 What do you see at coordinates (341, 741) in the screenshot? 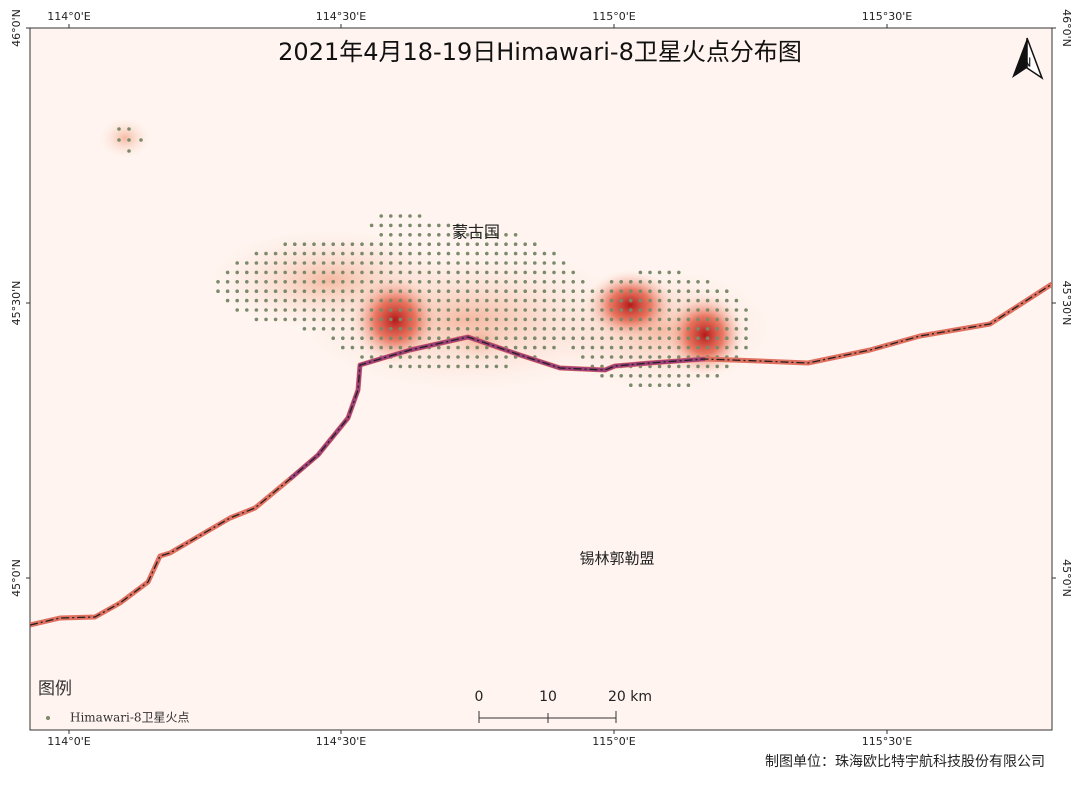
I see `x-tick-label: 114°30'E` at bounding box center [341, 741].